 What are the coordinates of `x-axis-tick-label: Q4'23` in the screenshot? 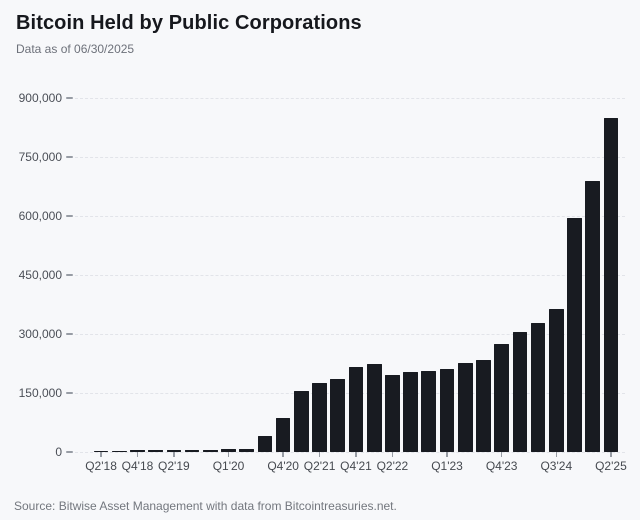 It's located at (501, 466).